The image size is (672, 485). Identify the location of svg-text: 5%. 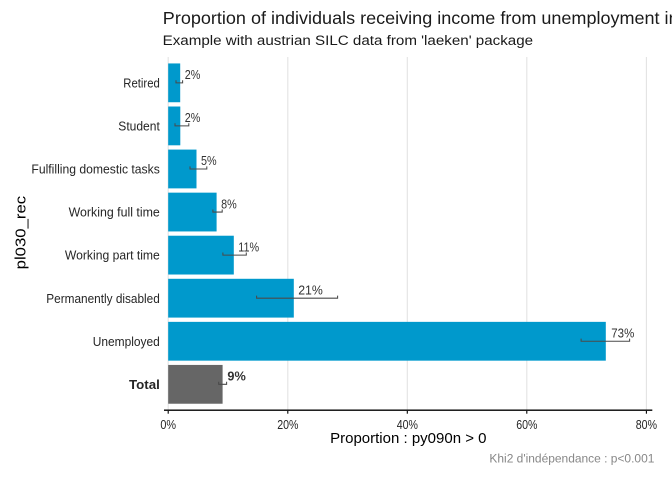
(209, 161).